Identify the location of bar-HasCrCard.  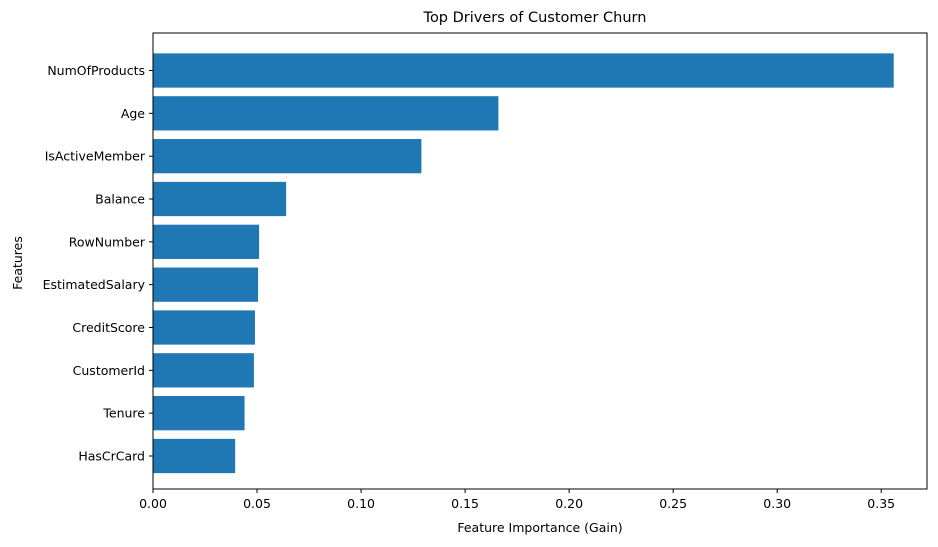
(194, 456).